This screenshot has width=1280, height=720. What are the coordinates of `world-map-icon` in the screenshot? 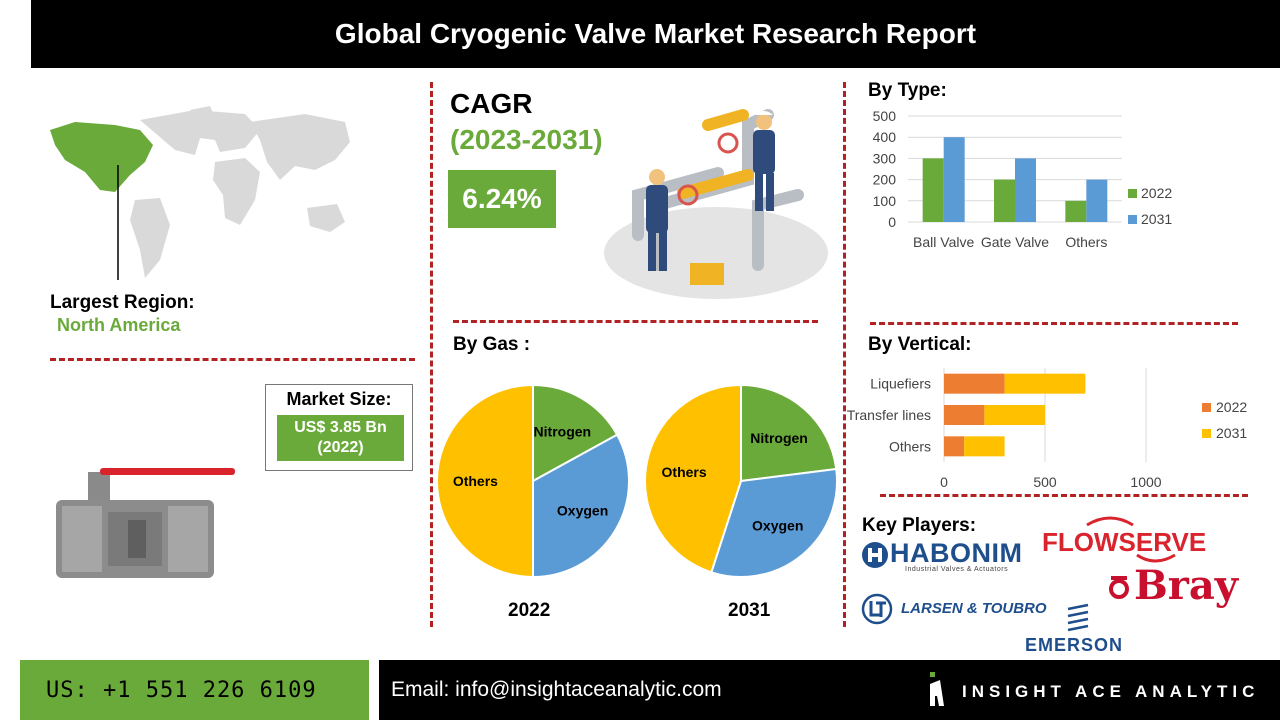 It's located at (200, 193).